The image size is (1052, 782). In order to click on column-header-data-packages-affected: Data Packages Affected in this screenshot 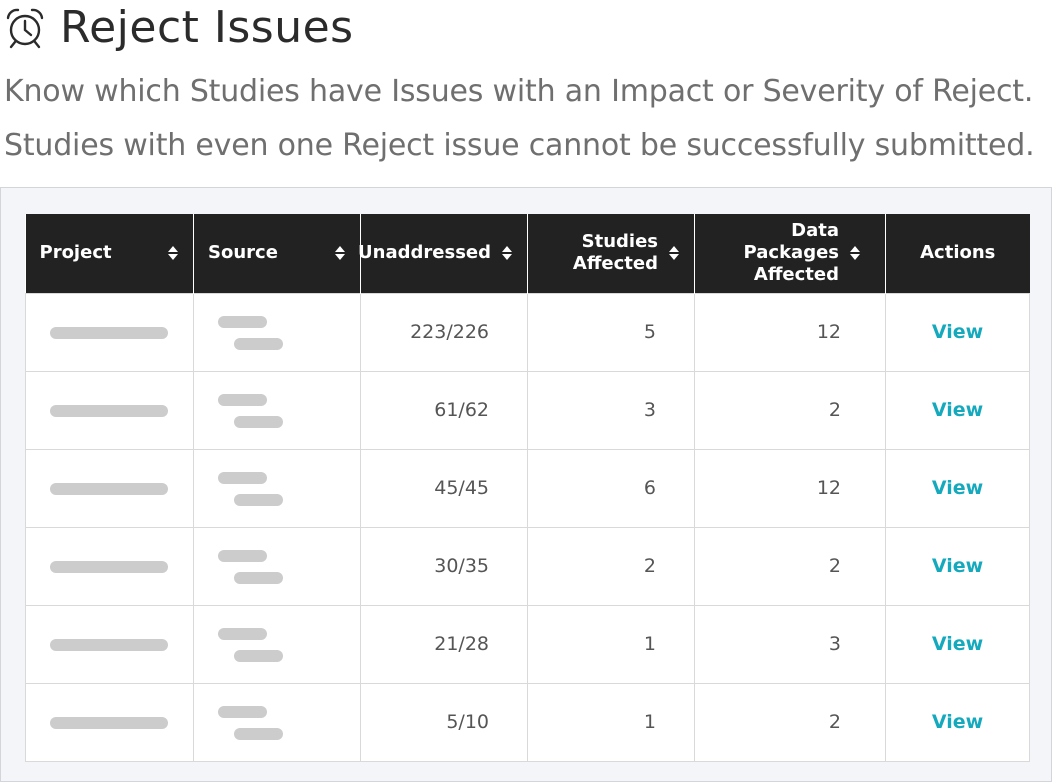, I will do `click(790, 253)`.